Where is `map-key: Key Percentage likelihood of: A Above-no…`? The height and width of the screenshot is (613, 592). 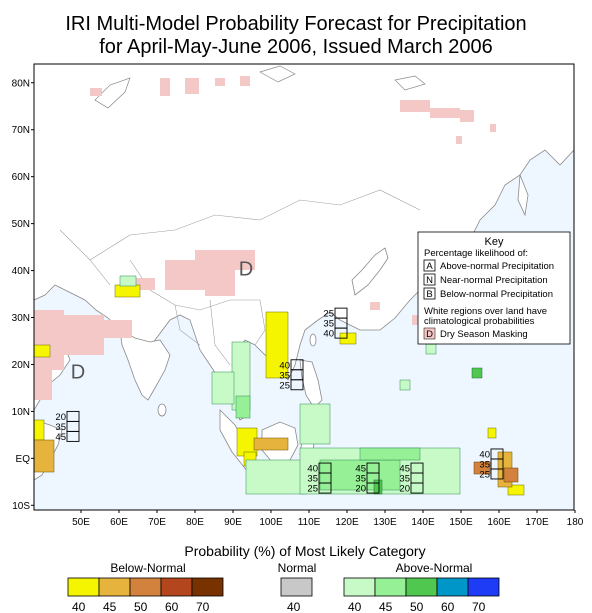
map-key: Key Percentage likelihood of: A Above-no… is located at coordinates (494, 288).